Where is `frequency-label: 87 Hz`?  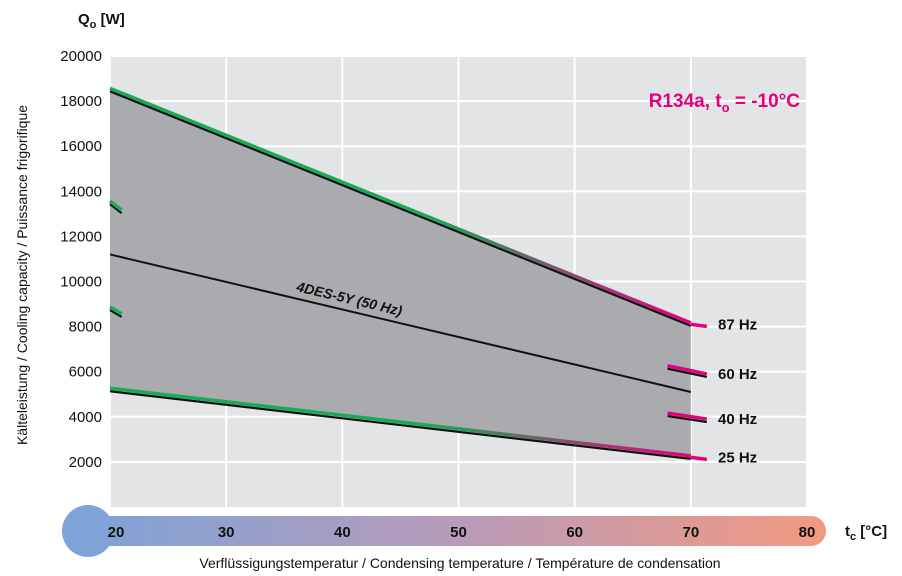
frequency-label: 87 Hz is located at coordinates (737, 324).